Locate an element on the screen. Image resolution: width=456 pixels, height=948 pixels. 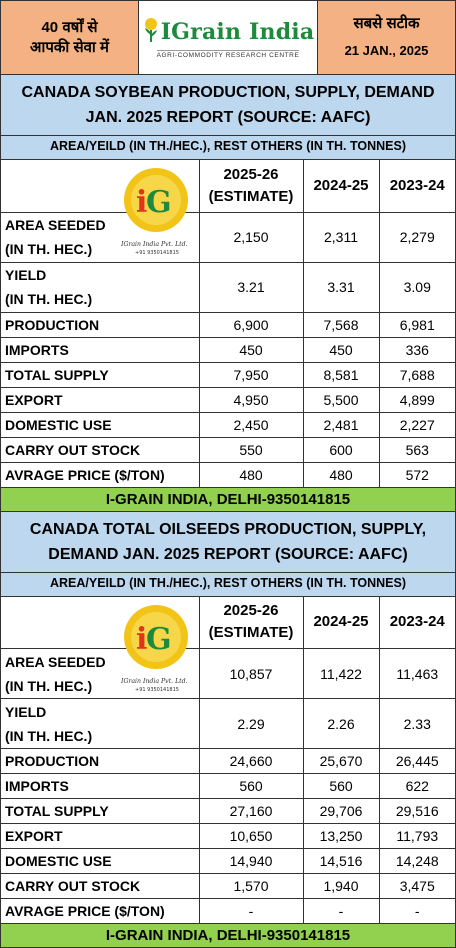
row-label-line-1: DOMESTIC USE is located at coordinates (58, 424).